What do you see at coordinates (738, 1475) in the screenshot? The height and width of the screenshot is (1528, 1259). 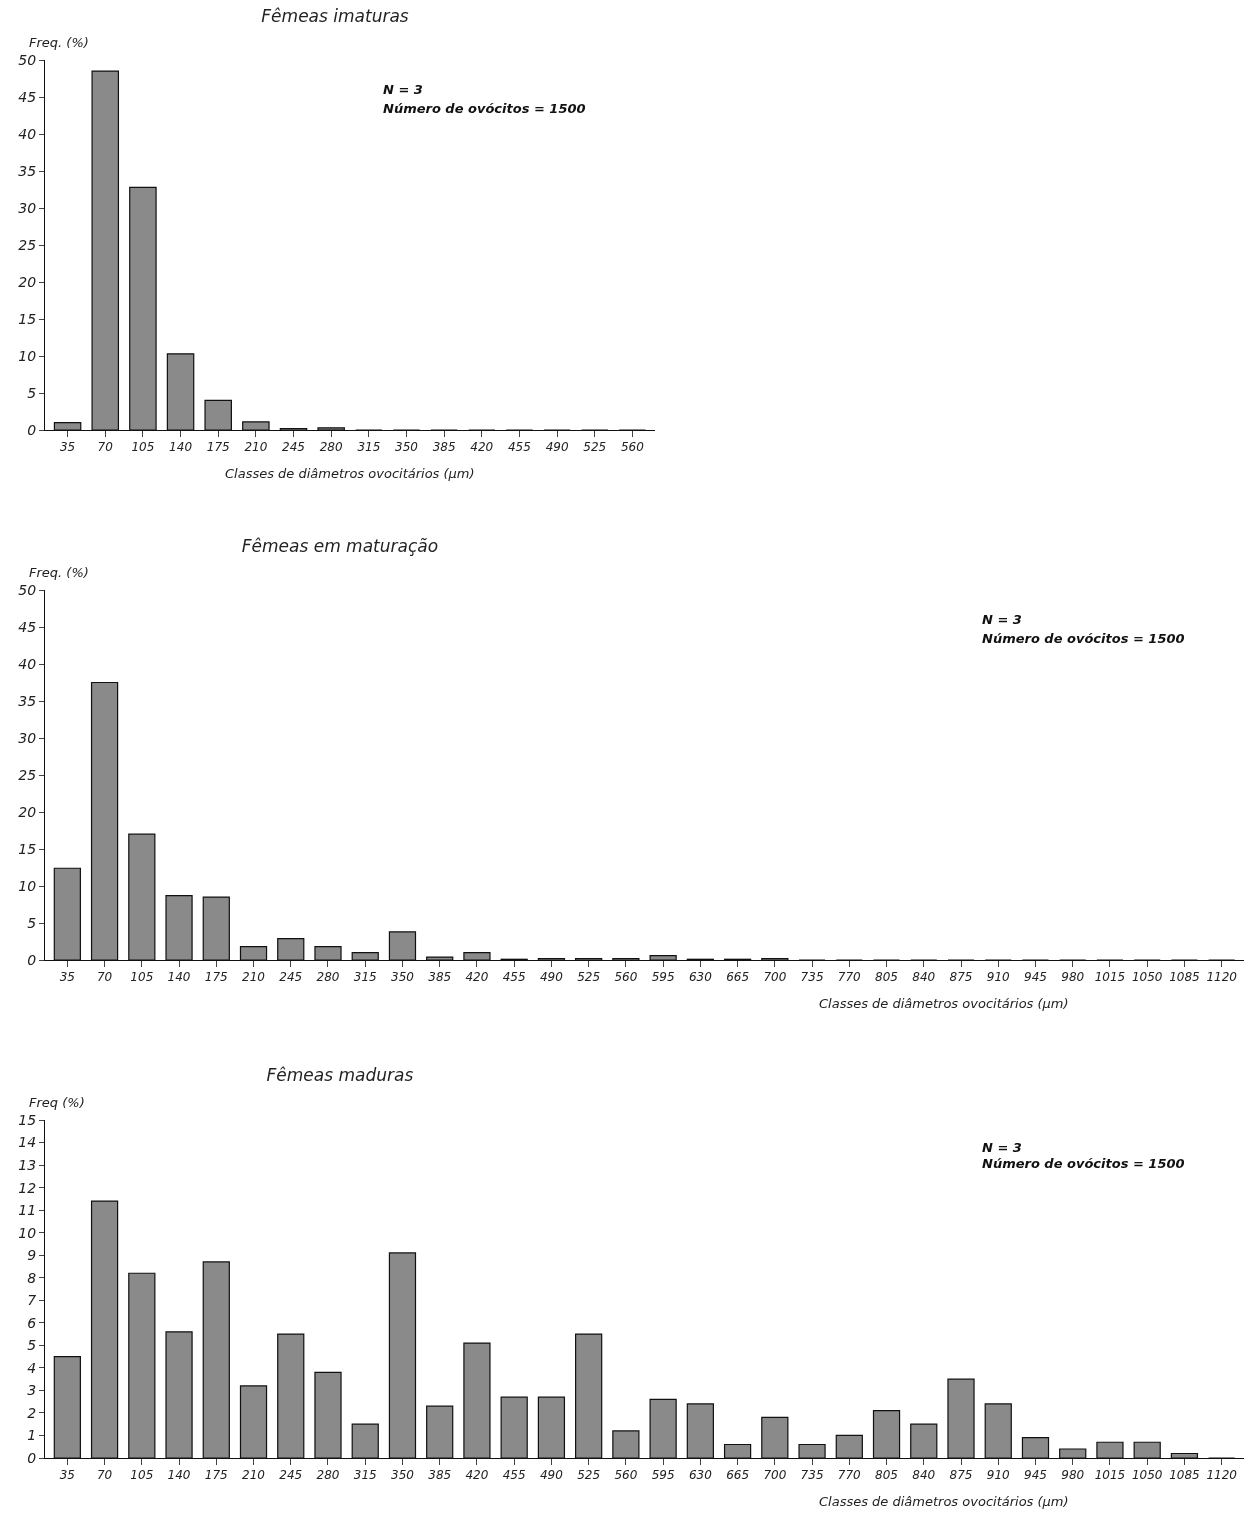 I see `x-tick-label: 665` at bounding box center [738, 1475].